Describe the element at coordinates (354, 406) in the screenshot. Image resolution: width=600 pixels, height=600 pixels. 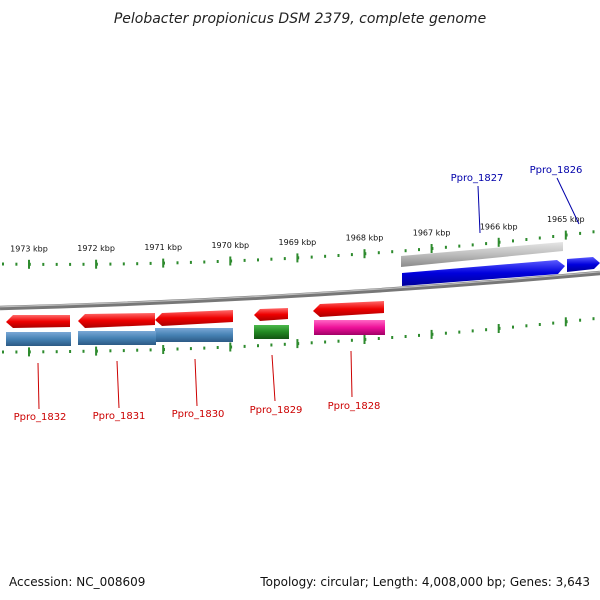
I see `gene-label-ppro-1828: Ppro_1828` at that location.